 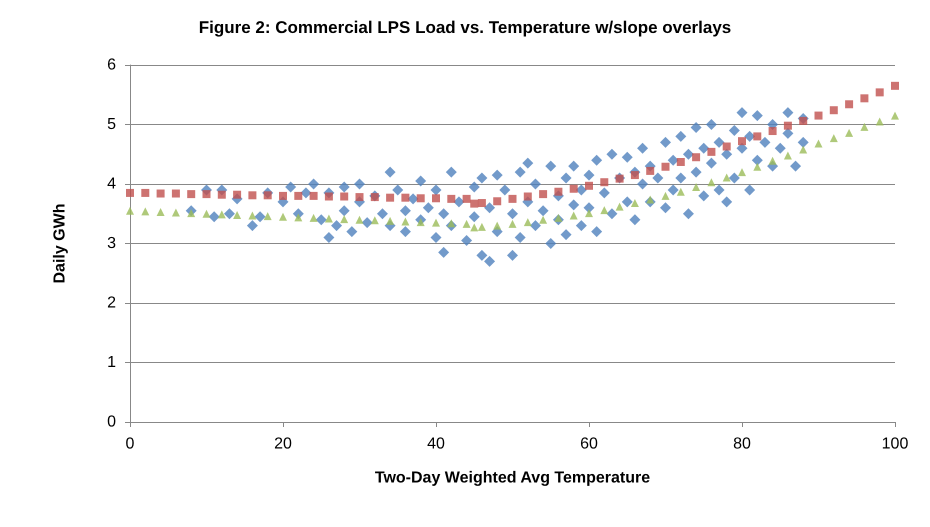 I want to click on x-tick-label: 100, so click(x=895, y=444).